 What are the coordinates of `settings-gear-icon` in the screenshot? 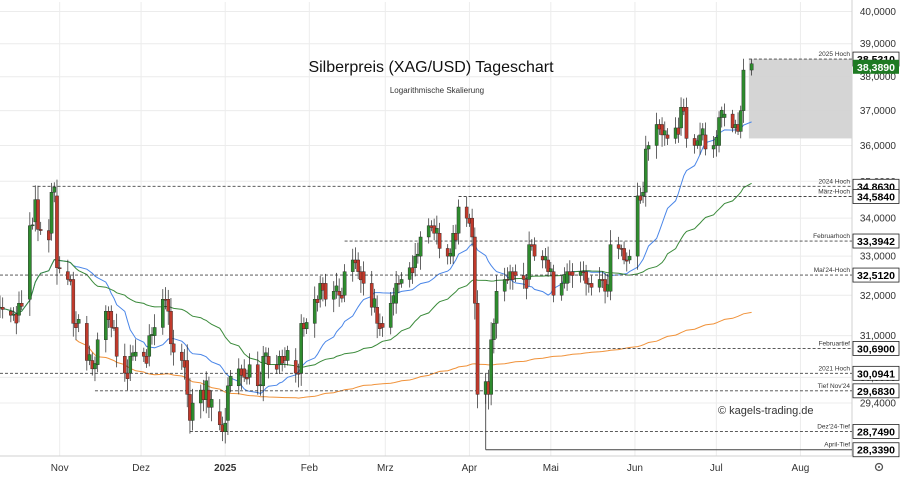 It's located at (879, 467).